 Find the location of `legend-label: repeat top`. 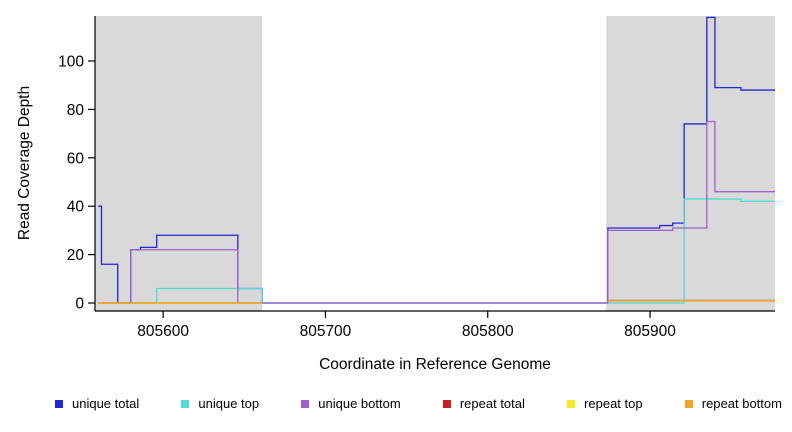

legend-label: repeat top is located at coordinates (613, 403).